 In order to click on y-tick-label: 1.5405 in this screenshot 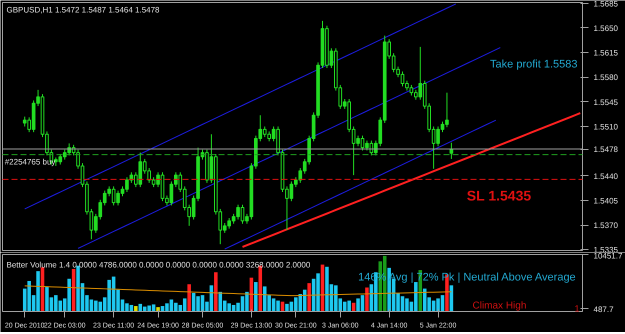, I will do `click(606, 201)`.